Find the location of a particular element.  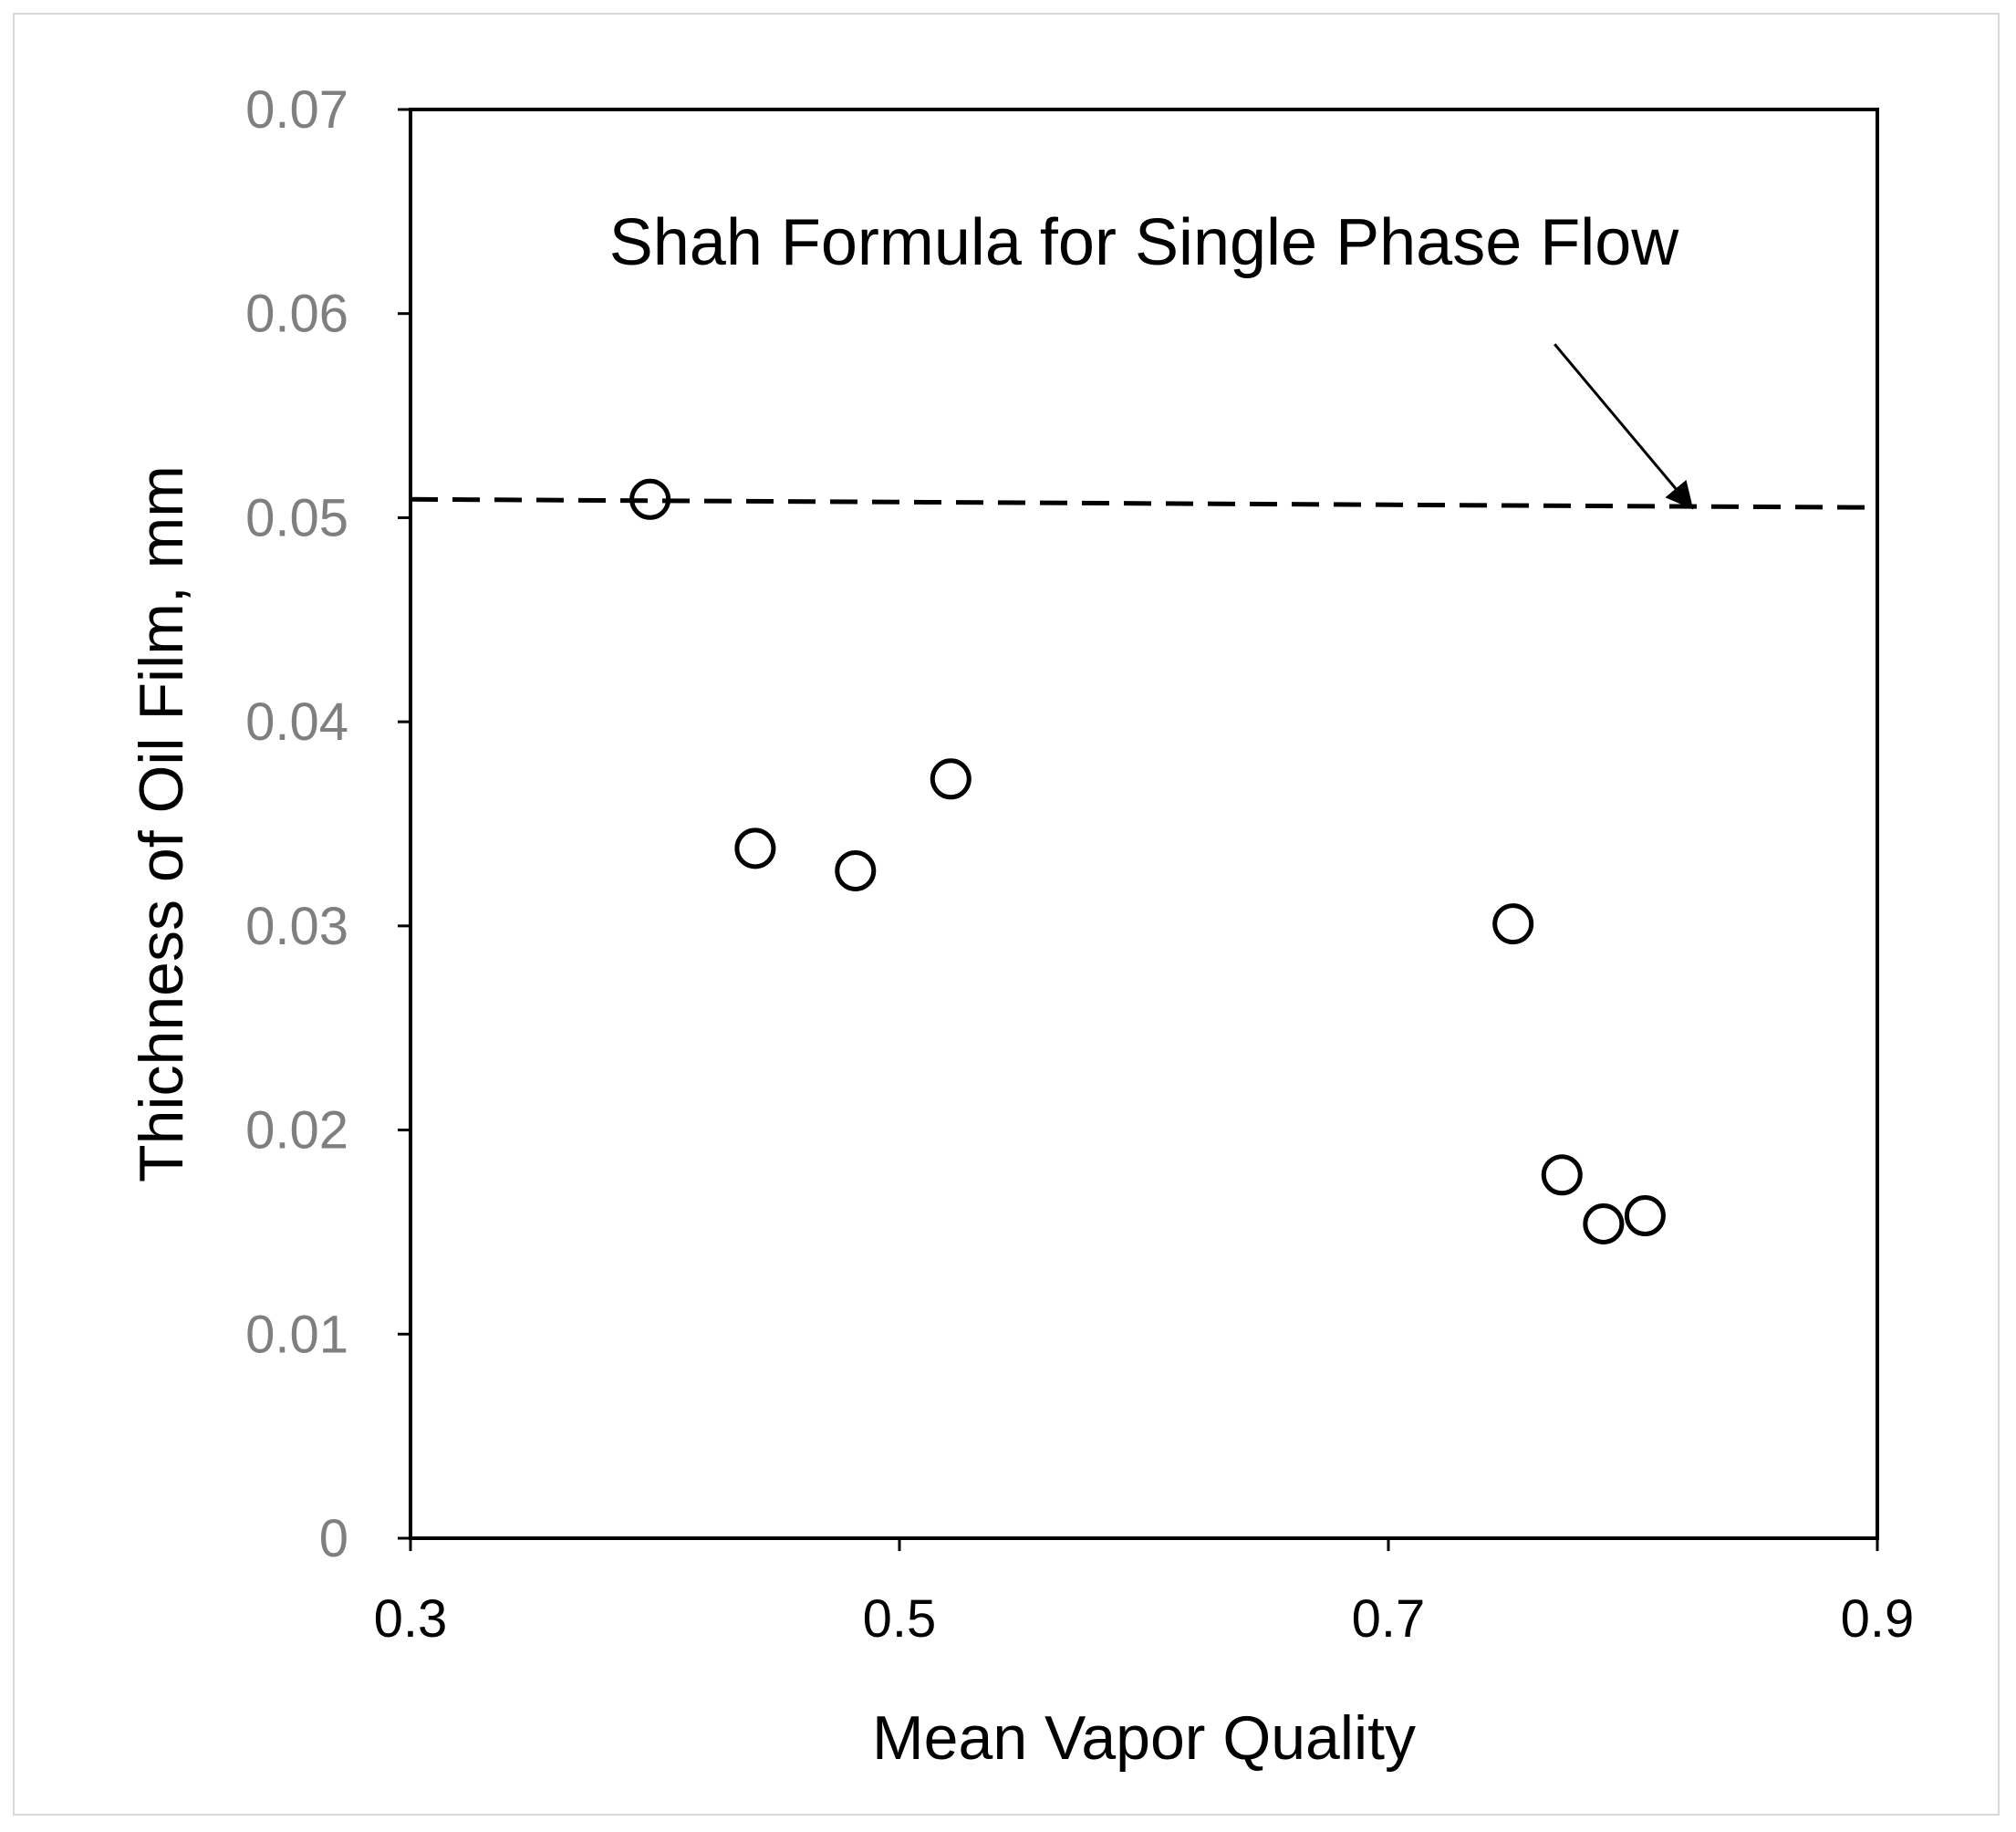

annotation-group: Shah Formula for Single Phase Flow is located at coordinates (1151, 358).